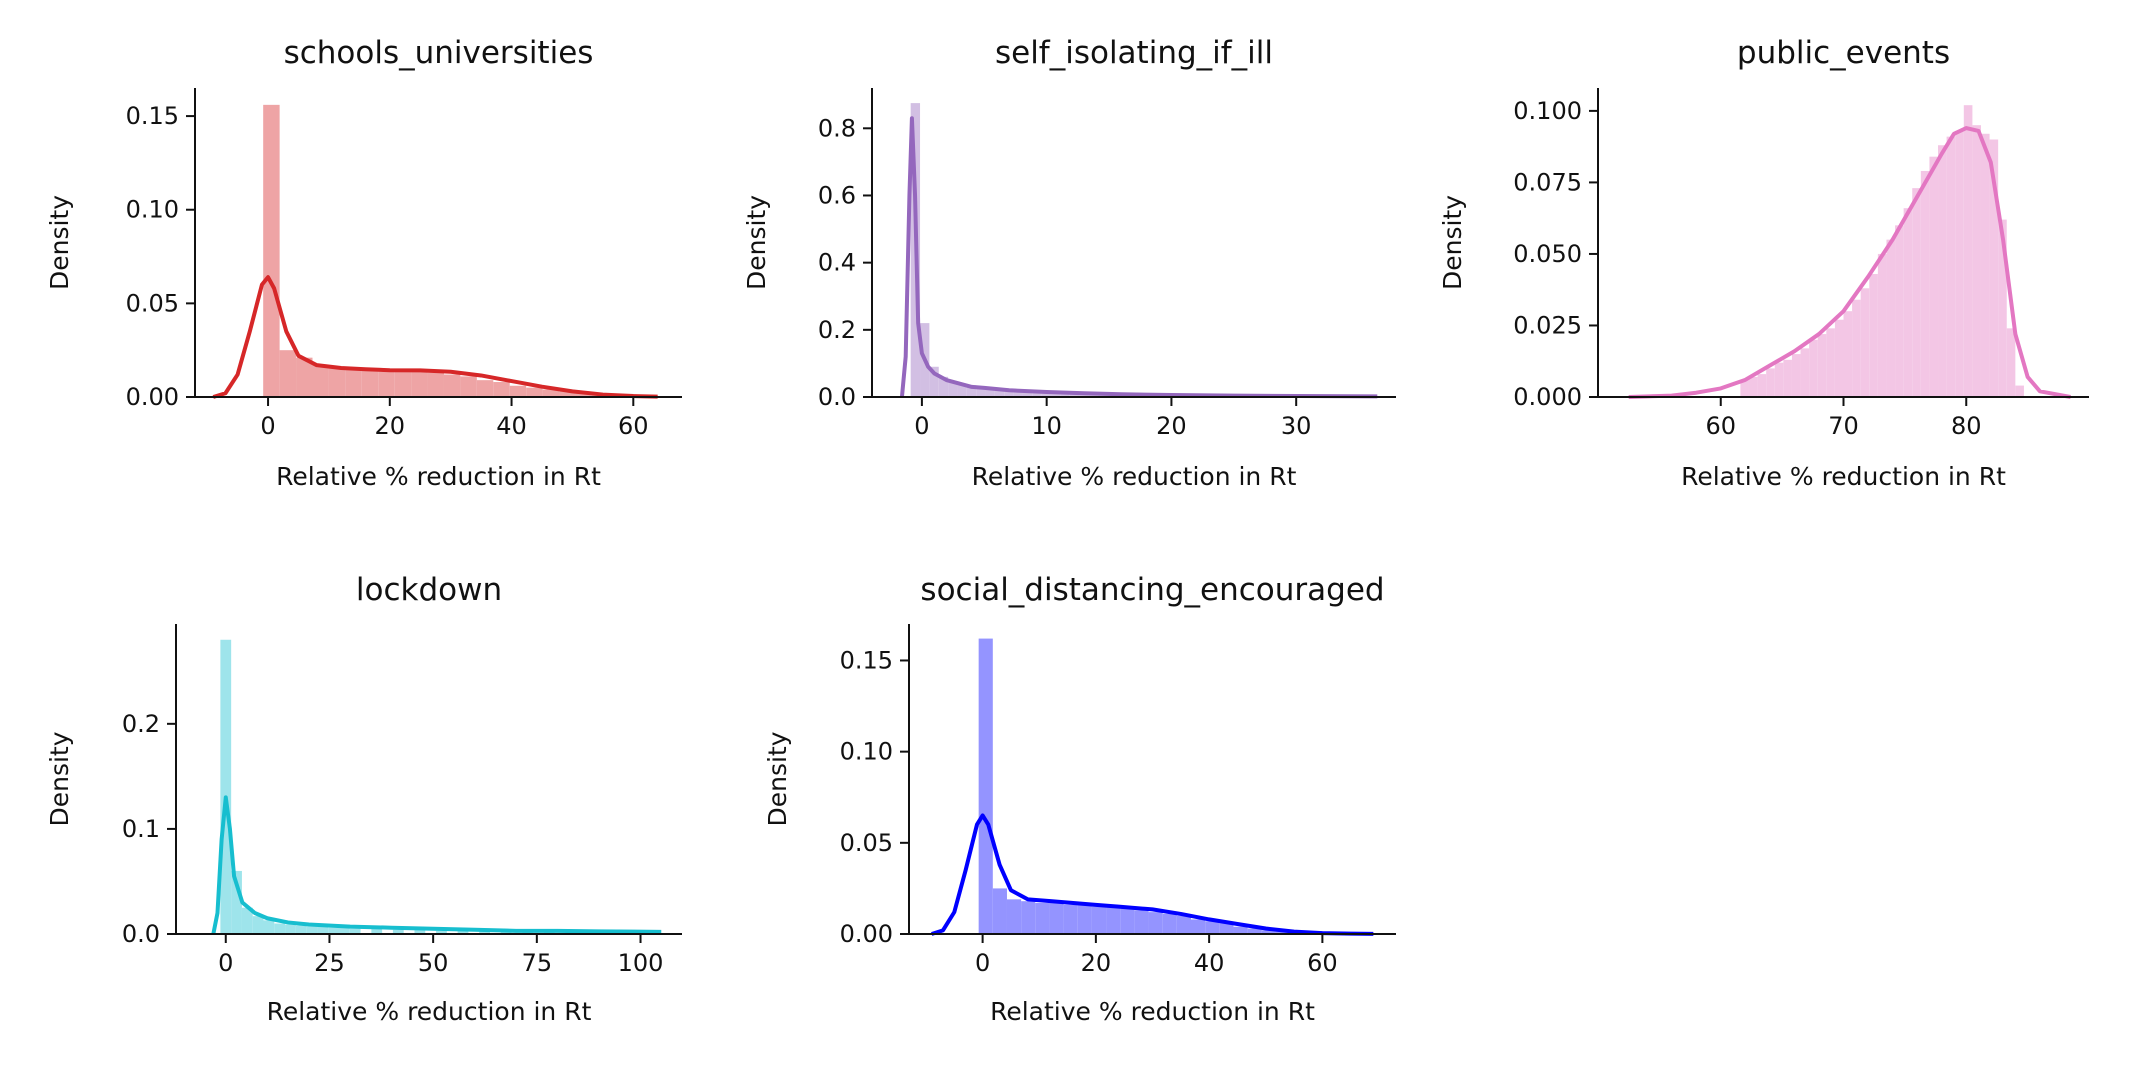 The image size is (2136, 1070). What do you see at coordinates (429, 590) in the screenshot?
I see `panel-title: lockdown` at bounding box center [429, 590].